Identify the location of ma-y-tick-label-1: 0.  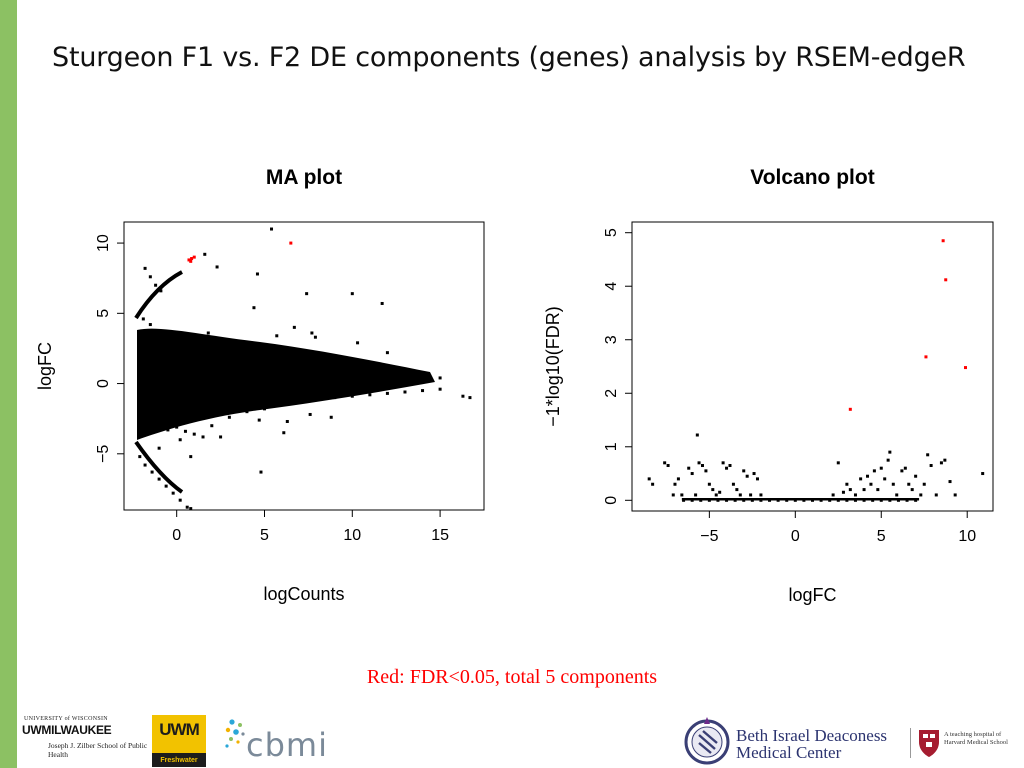
(103, 383).